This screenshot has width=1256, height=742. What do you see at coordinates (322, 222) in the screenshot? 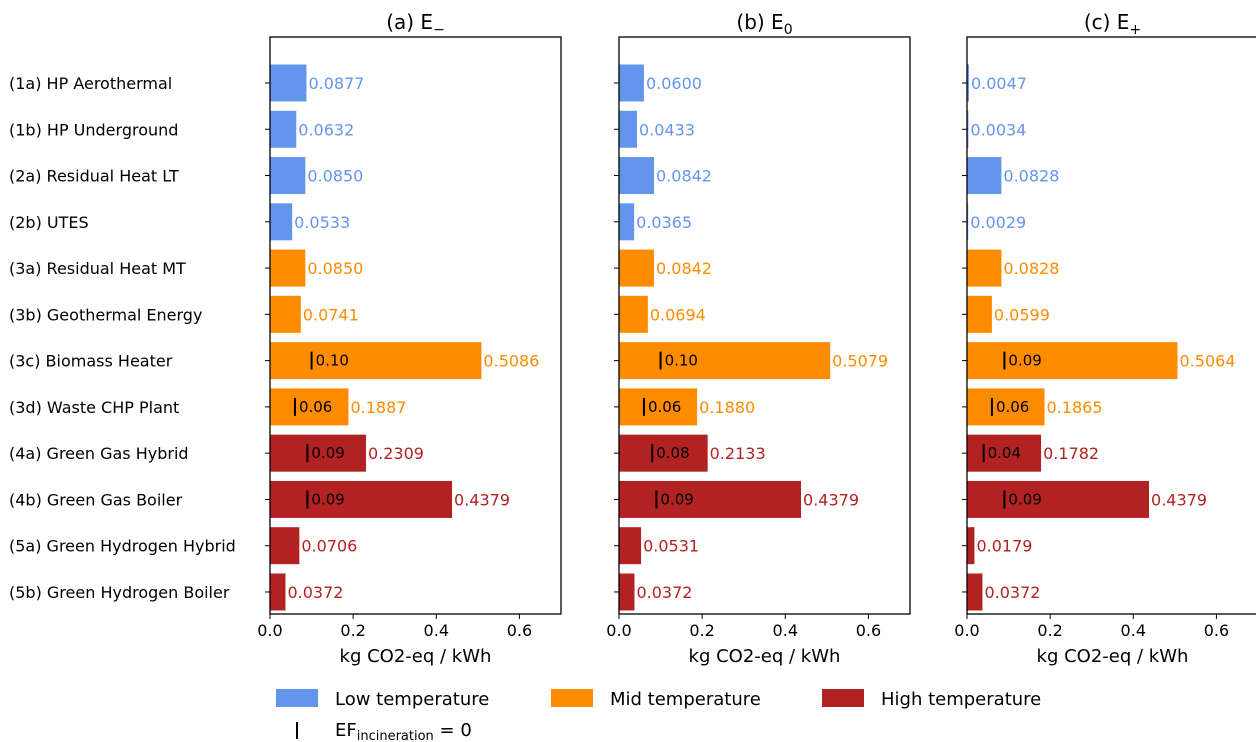
I see `value-label: 0.0533` at bounding box center [322, 222].